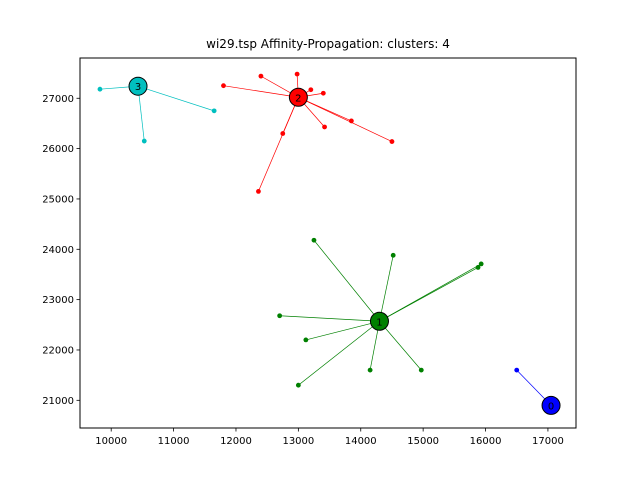  Describe the element at coordinates (486, 441) in the screenshot. I see `x-tick-label: 16000` at that location.